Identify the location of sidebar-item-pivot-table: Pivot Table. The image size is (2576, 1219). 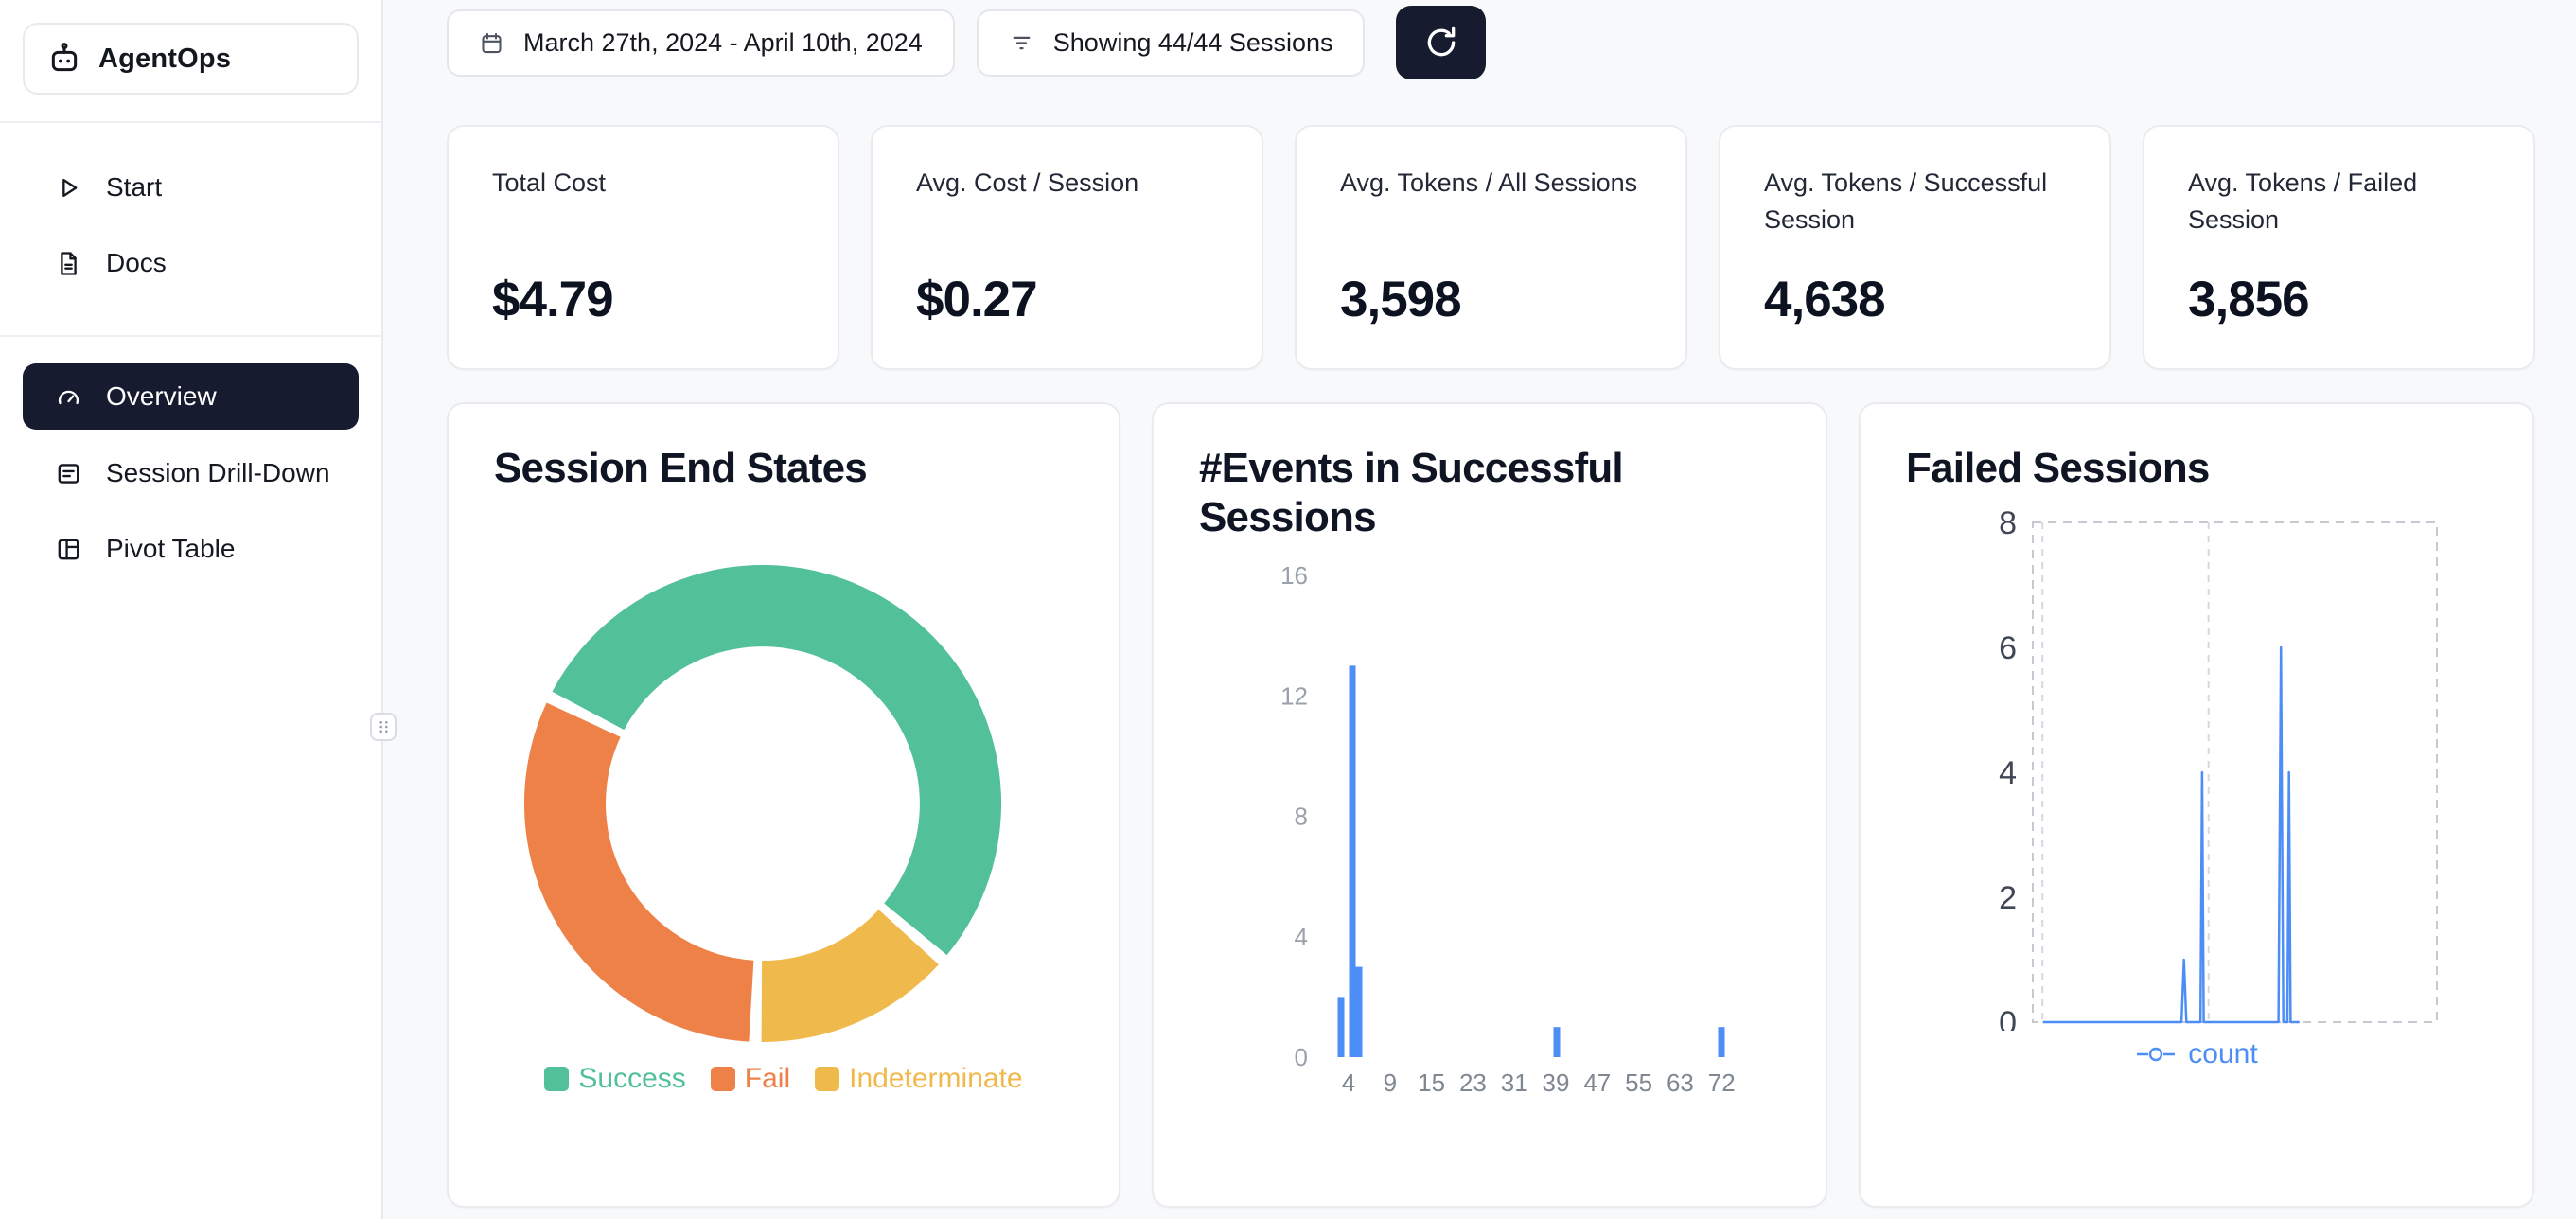
(190, 549).